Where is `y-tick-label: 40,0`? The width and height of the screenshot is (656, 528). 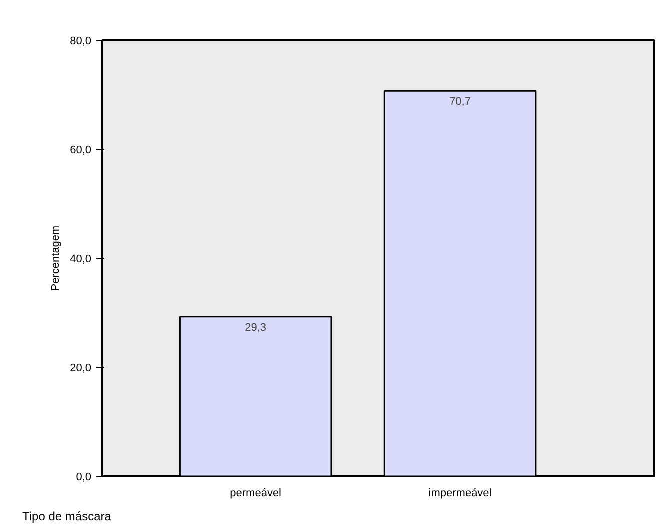 y-tick-label: 40,0 is located at coordinates (81, 260).